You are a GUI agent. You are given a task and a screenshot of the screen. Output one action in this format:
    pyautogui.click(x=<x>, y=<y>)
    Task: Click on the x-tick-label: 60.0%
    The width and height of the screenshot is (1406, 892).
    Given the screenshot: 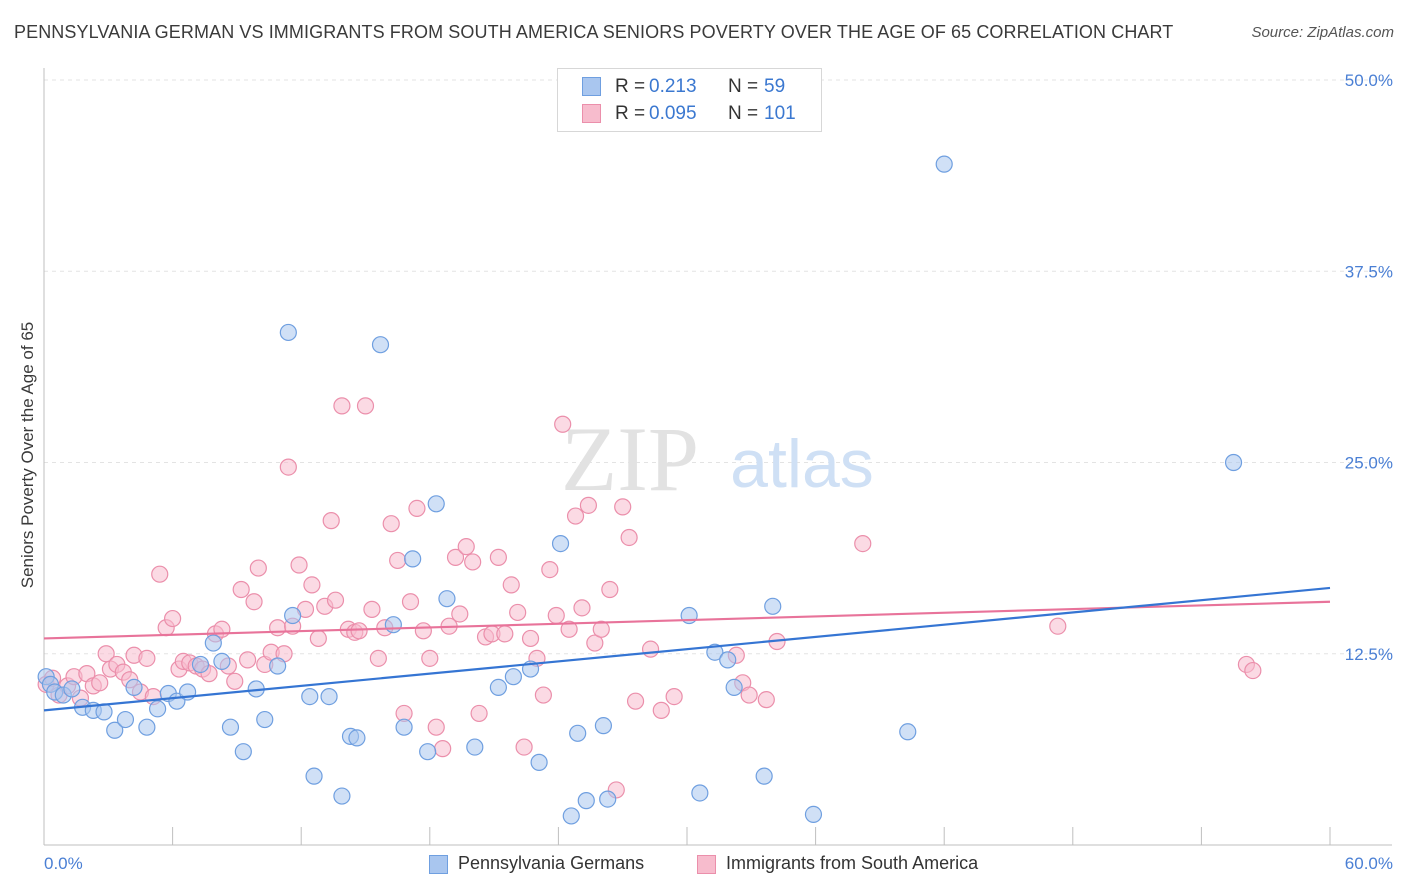 What is the action you would take?
    pyautogui.click(x=1369, y=863)
    